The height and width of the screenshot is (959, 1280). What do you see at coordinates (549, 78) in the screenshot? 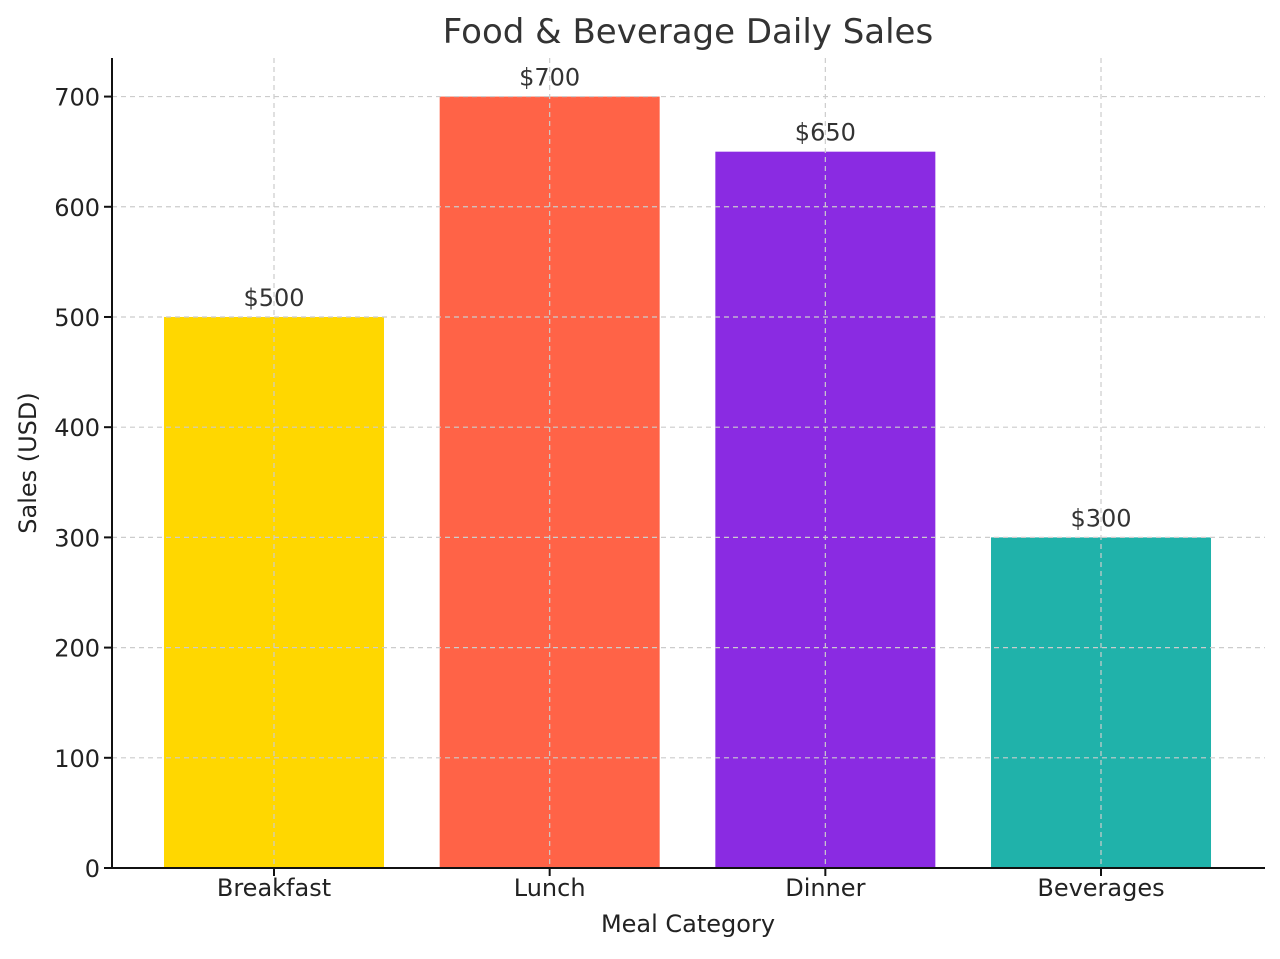
I see `bar-value-label: $700` at bounding box center [549, 78].